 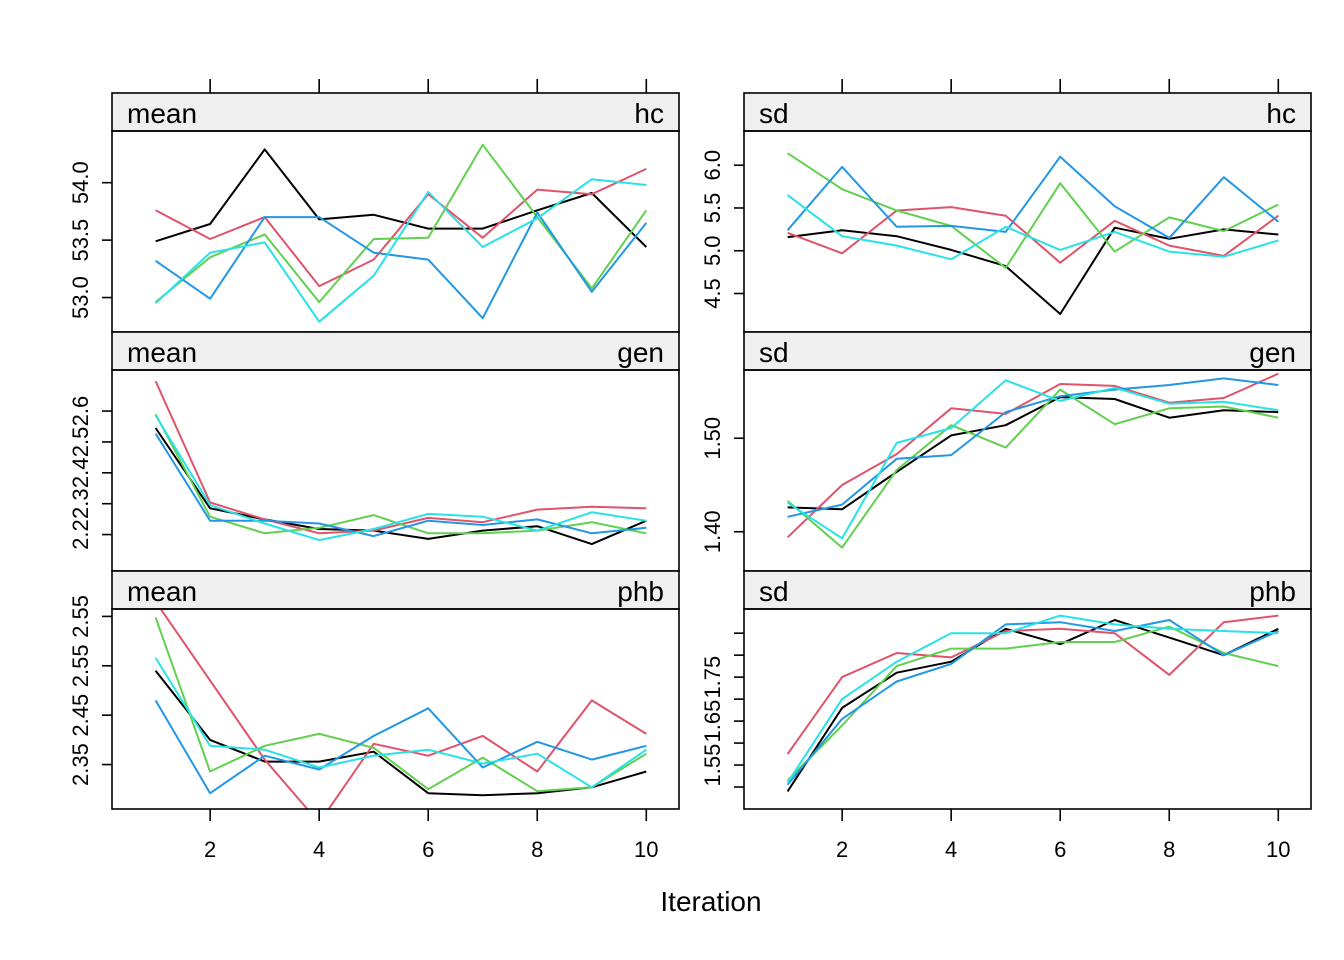 What do you see at coordinates (80, 240) in the screenshot?
I see `y-tick-label: 53.5` at bounding box center [80, 240].